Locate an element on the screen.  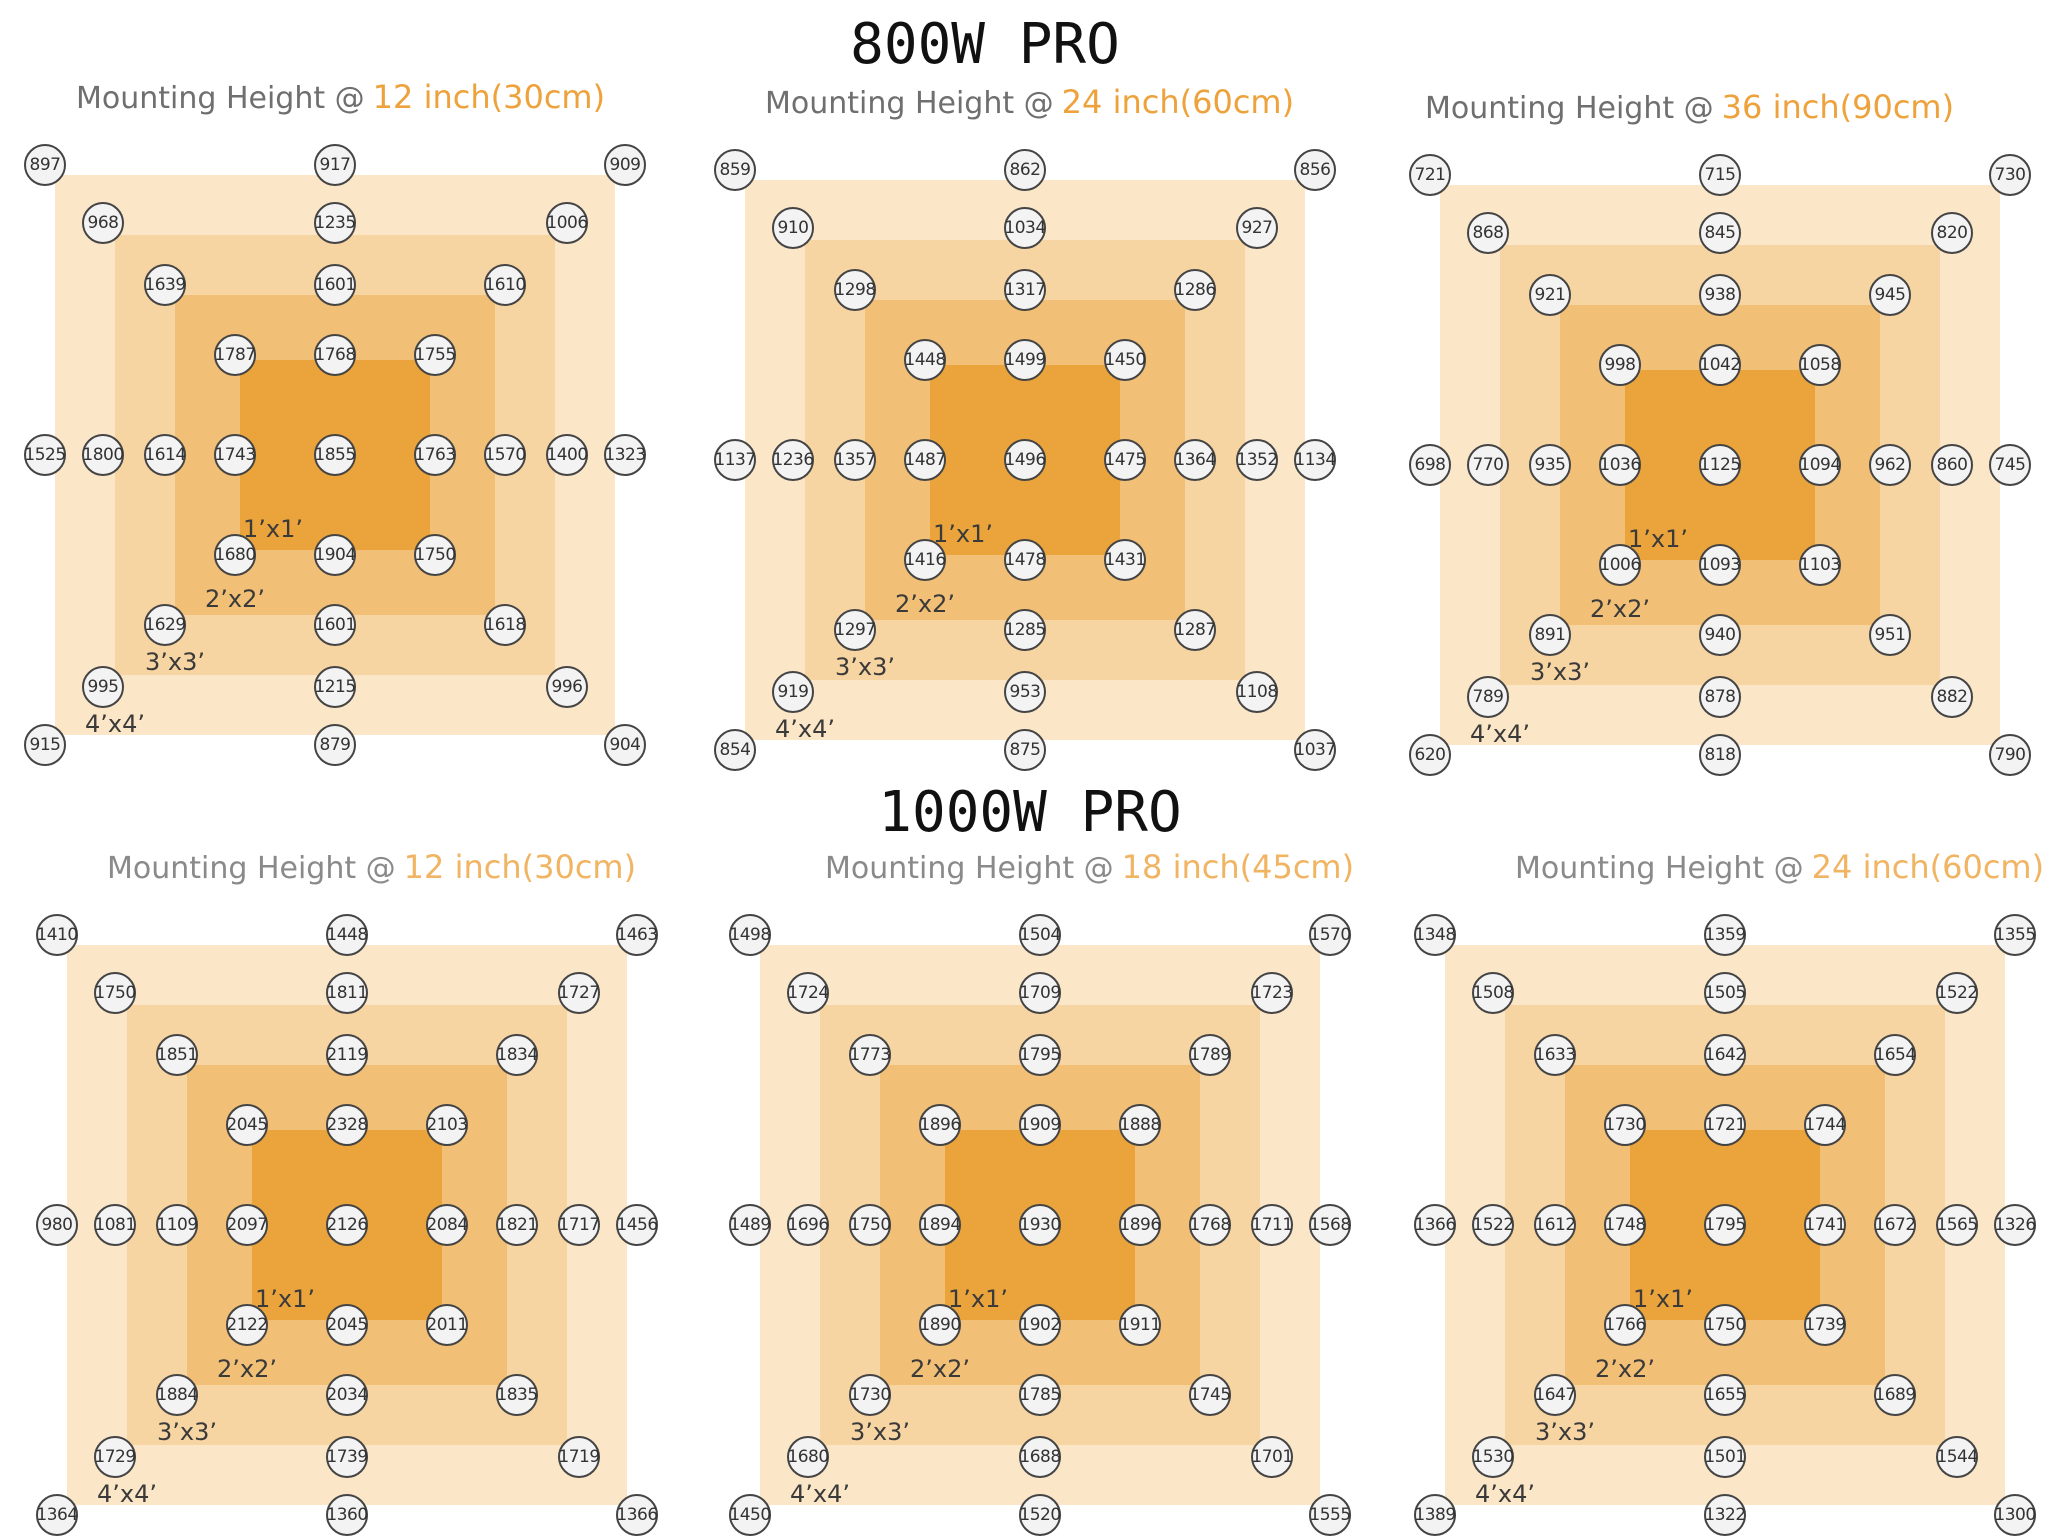
ppfd-point: 1884 is located at coordinates (177, 1395).